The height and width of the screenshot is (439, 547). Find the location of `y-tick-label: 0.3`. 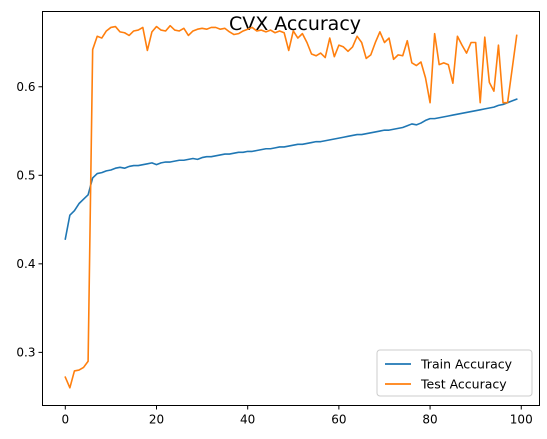

y-tick-label: 0.3 is located at coordinates (25, 352).